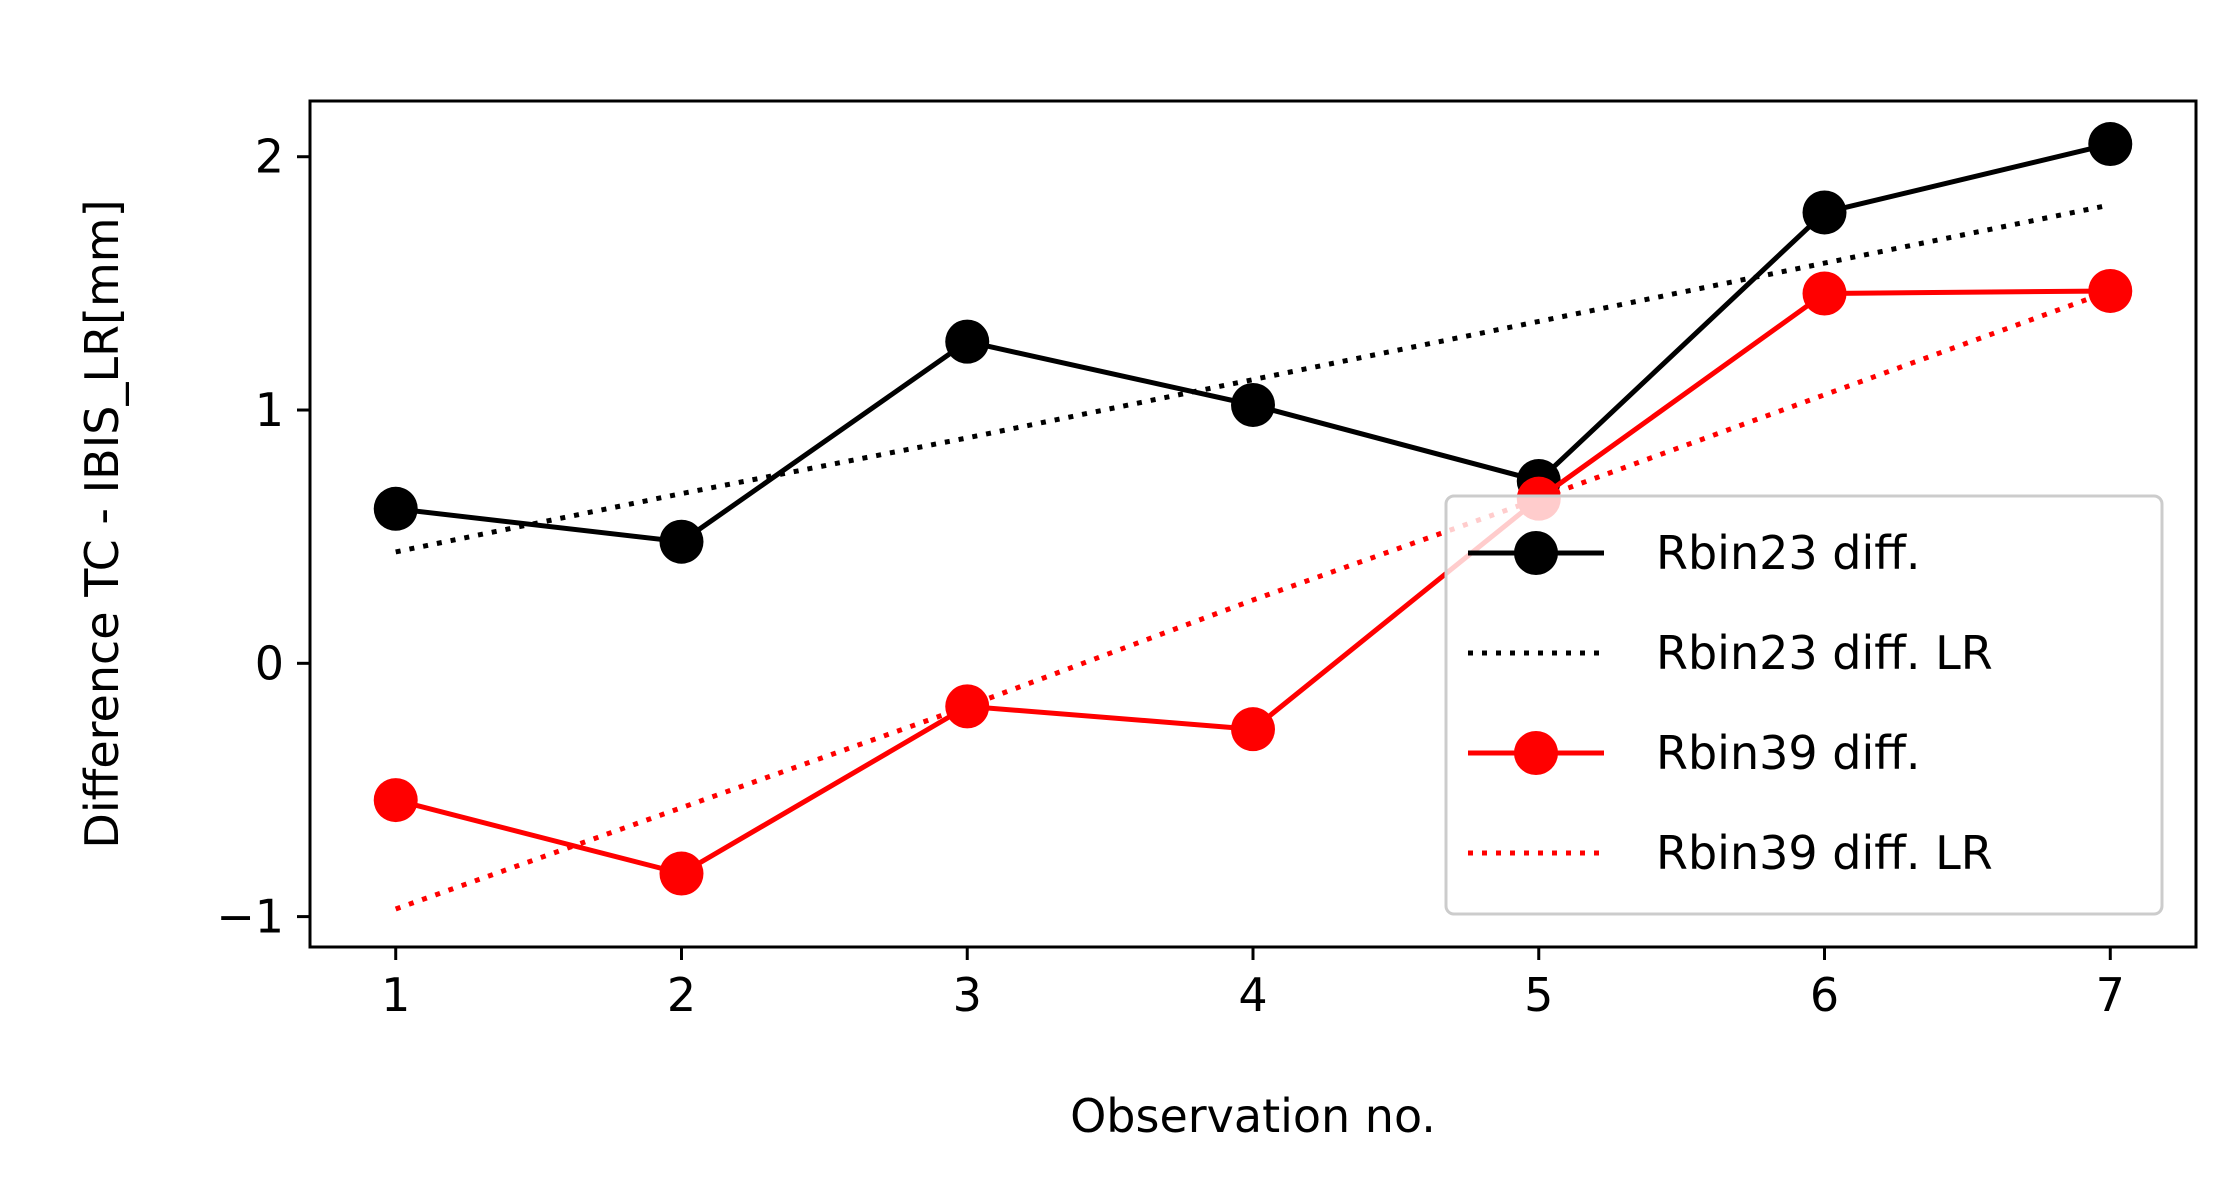 Image resolution: width=2228 pixels, height=1196 pixels. Describe the element at coordinates (250, 917) in the screenshot. I see `y-tick-label: −1` at that location.